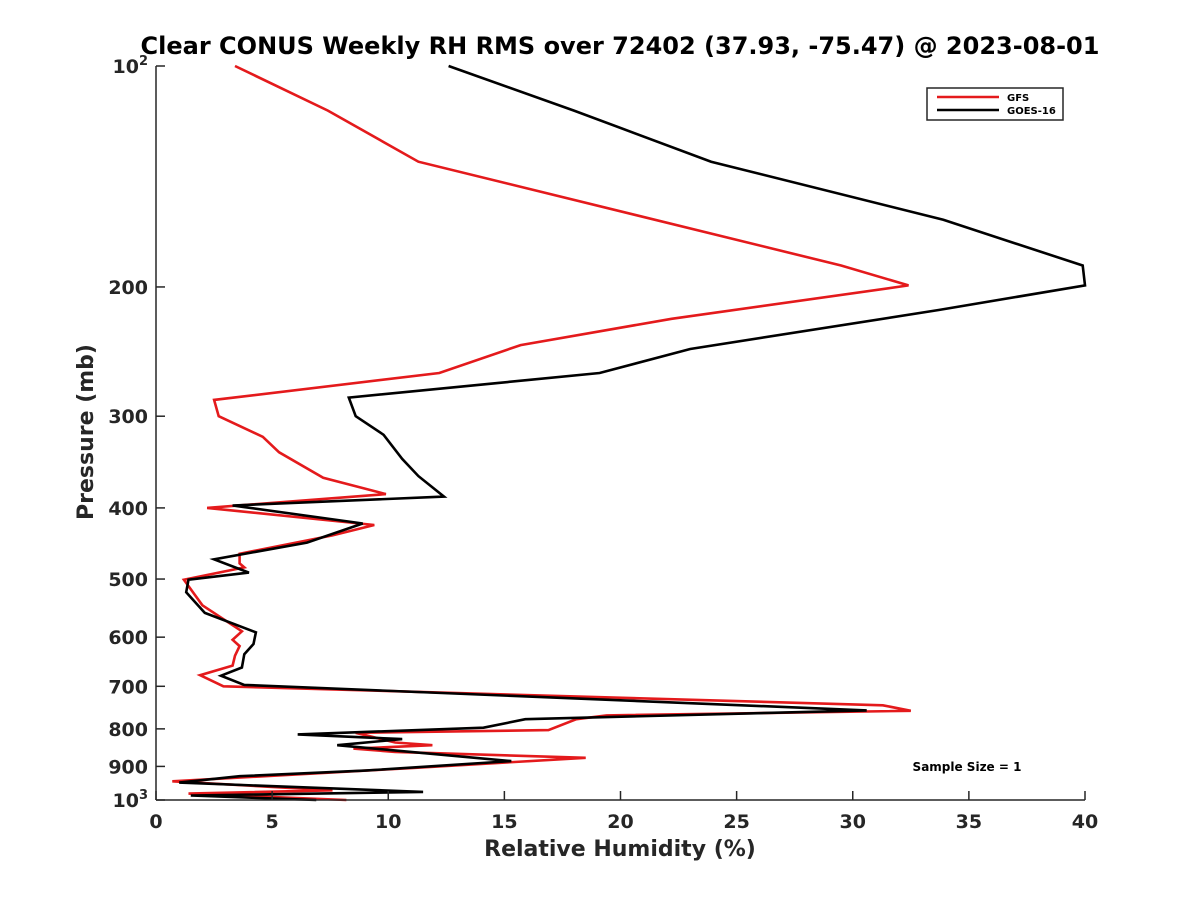 The height and width of the screenshot is (900, 1200). I want to click on legend-label: GFS, so click(1018, 98).